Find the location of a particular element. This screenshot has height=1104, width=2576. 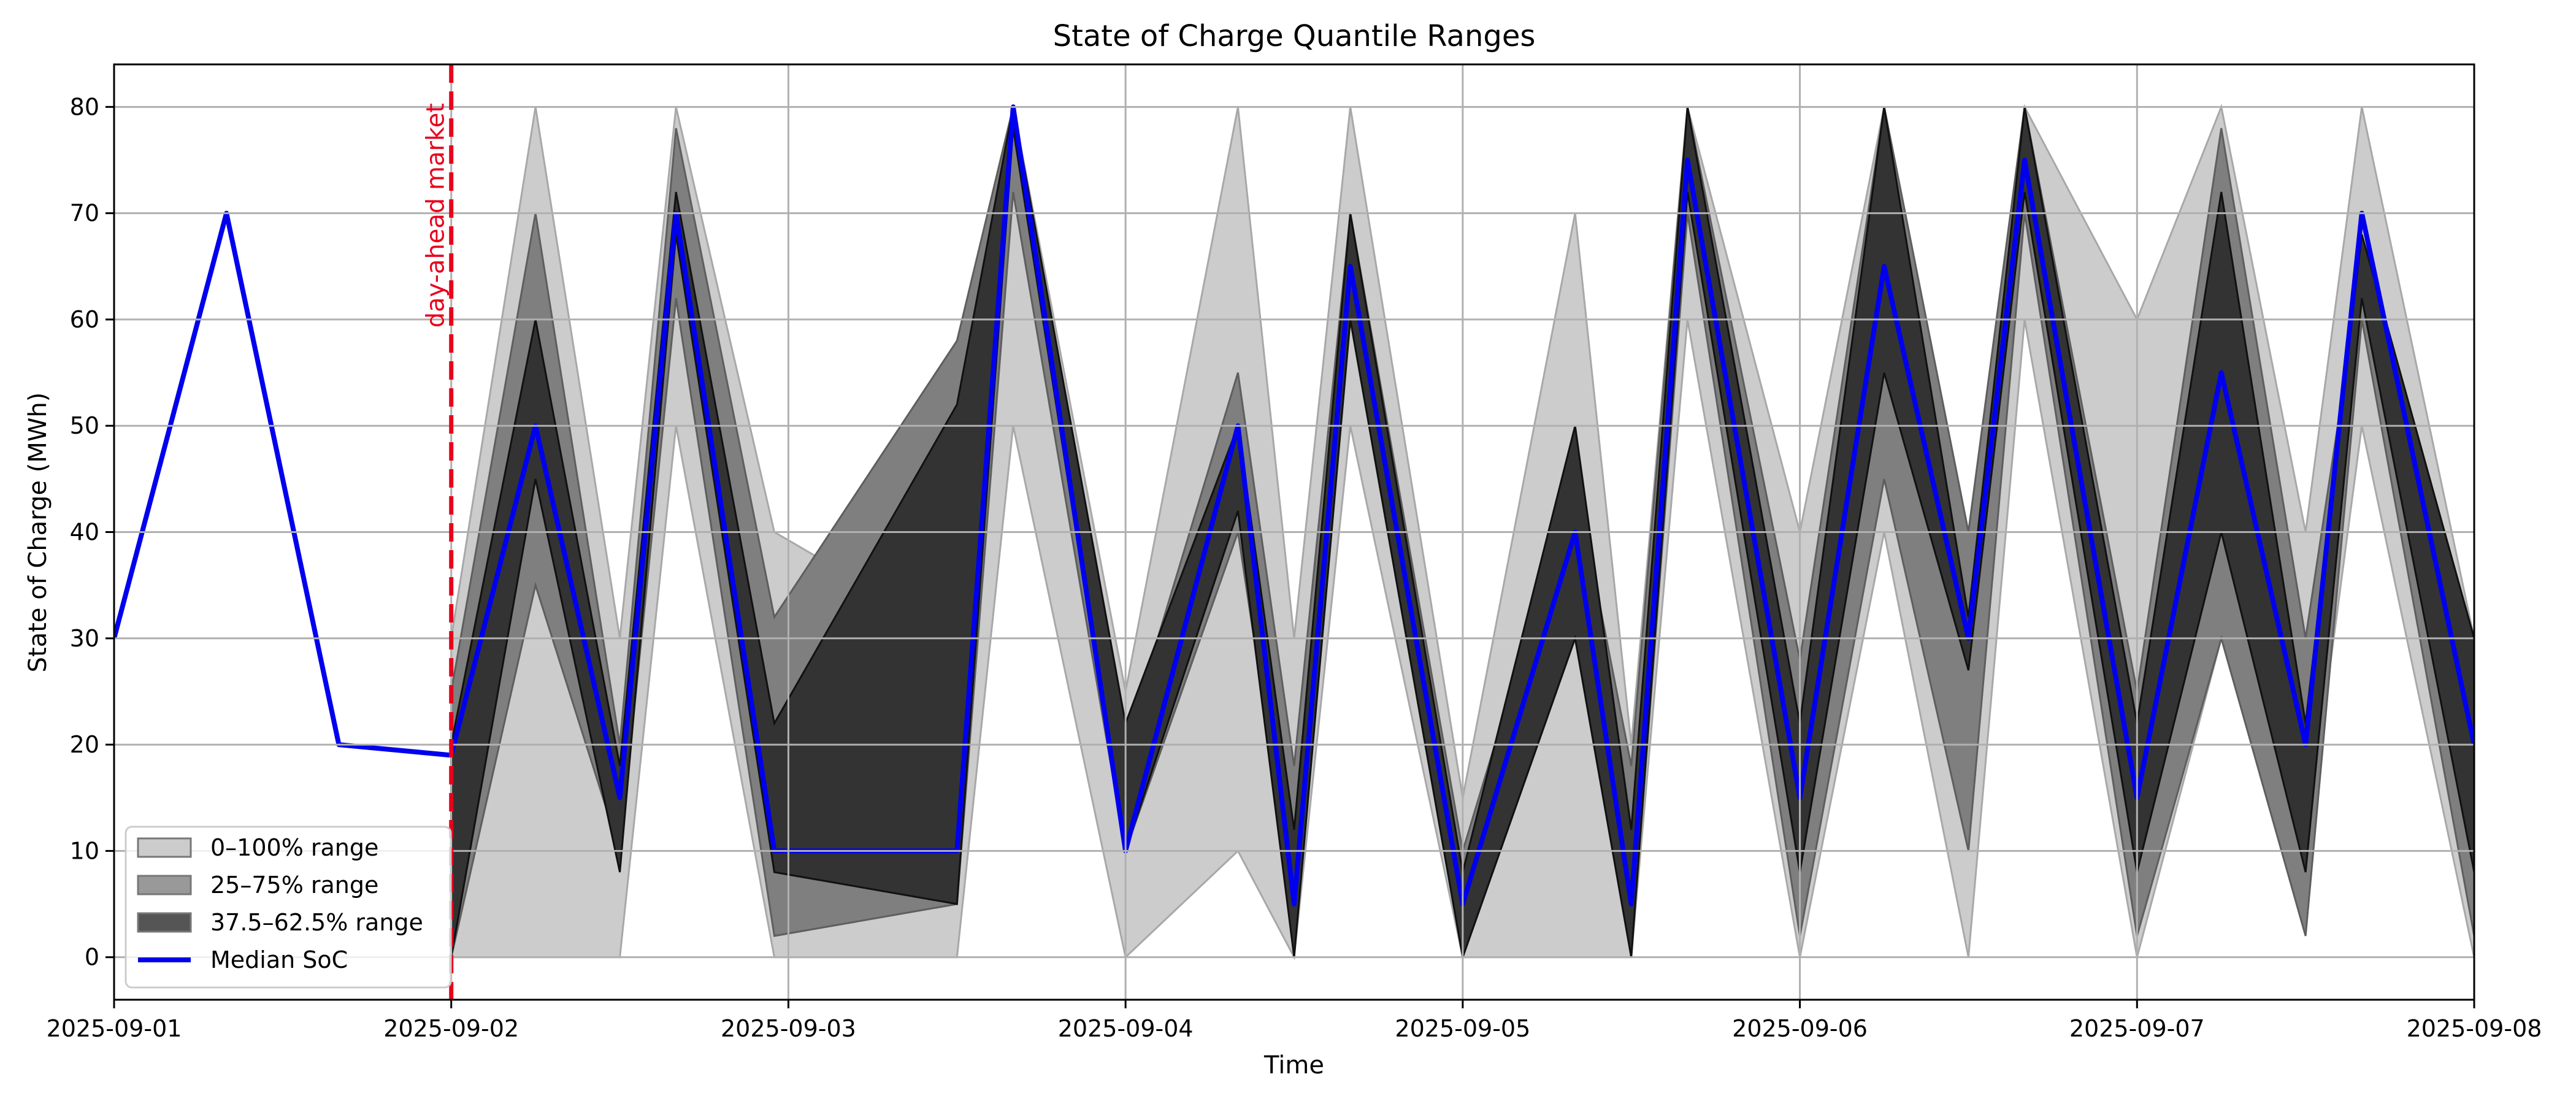

y-tick-label: 60 is located at coordinates (84, 319).